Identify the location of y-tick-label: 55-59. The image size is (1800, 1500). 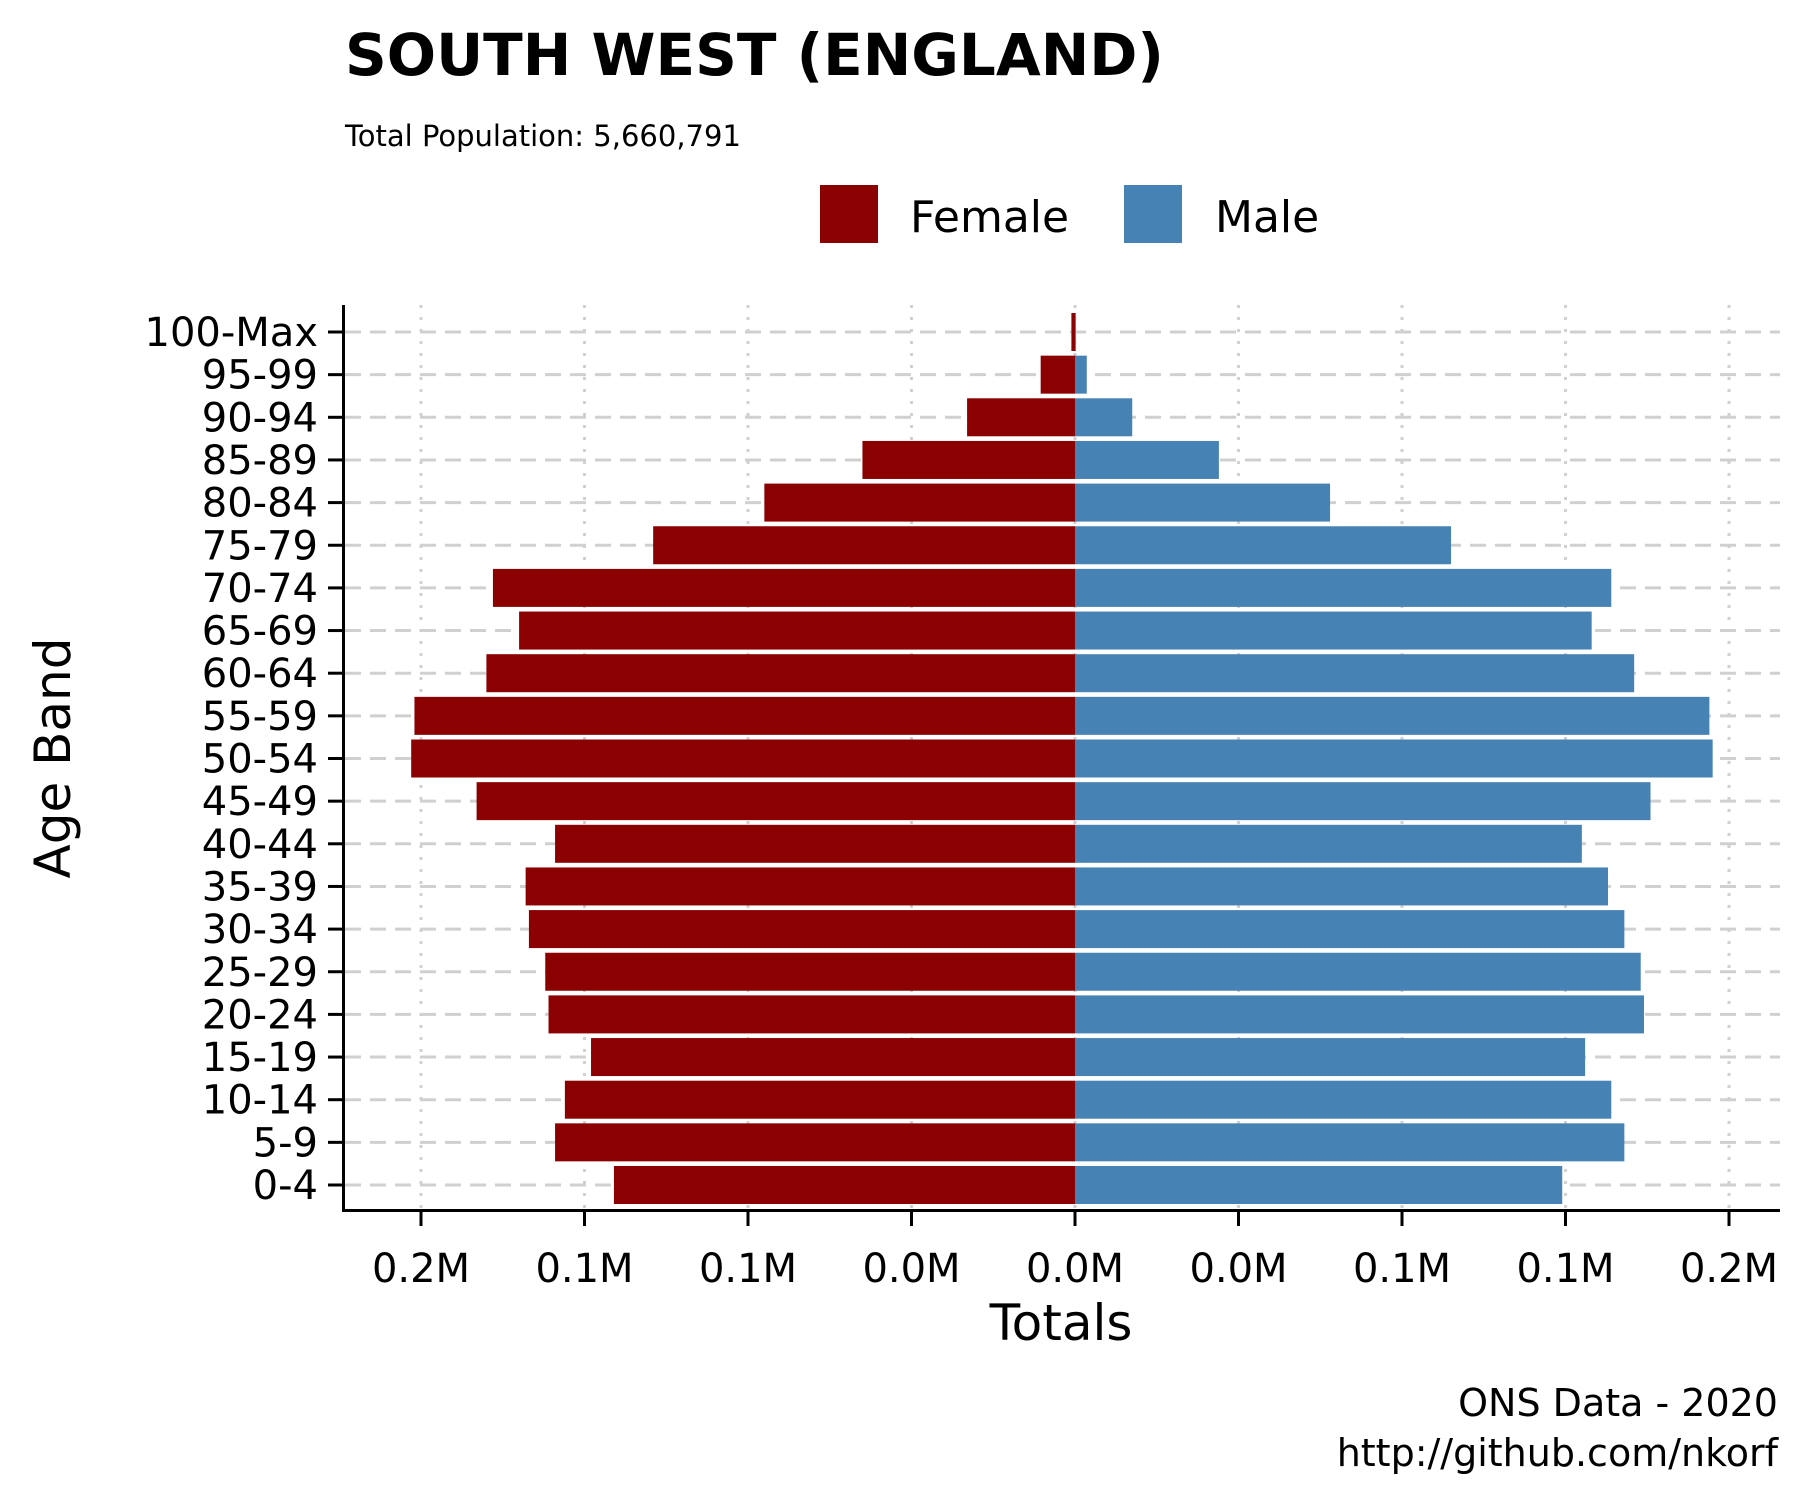
(260, 717).